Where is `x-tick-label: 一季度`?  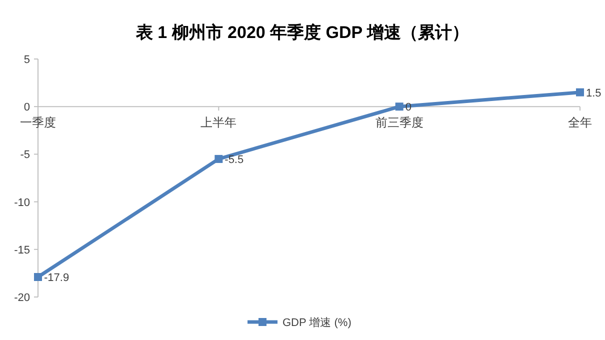 x-tick-label: 一季度 is located at coordinates (38, 123).